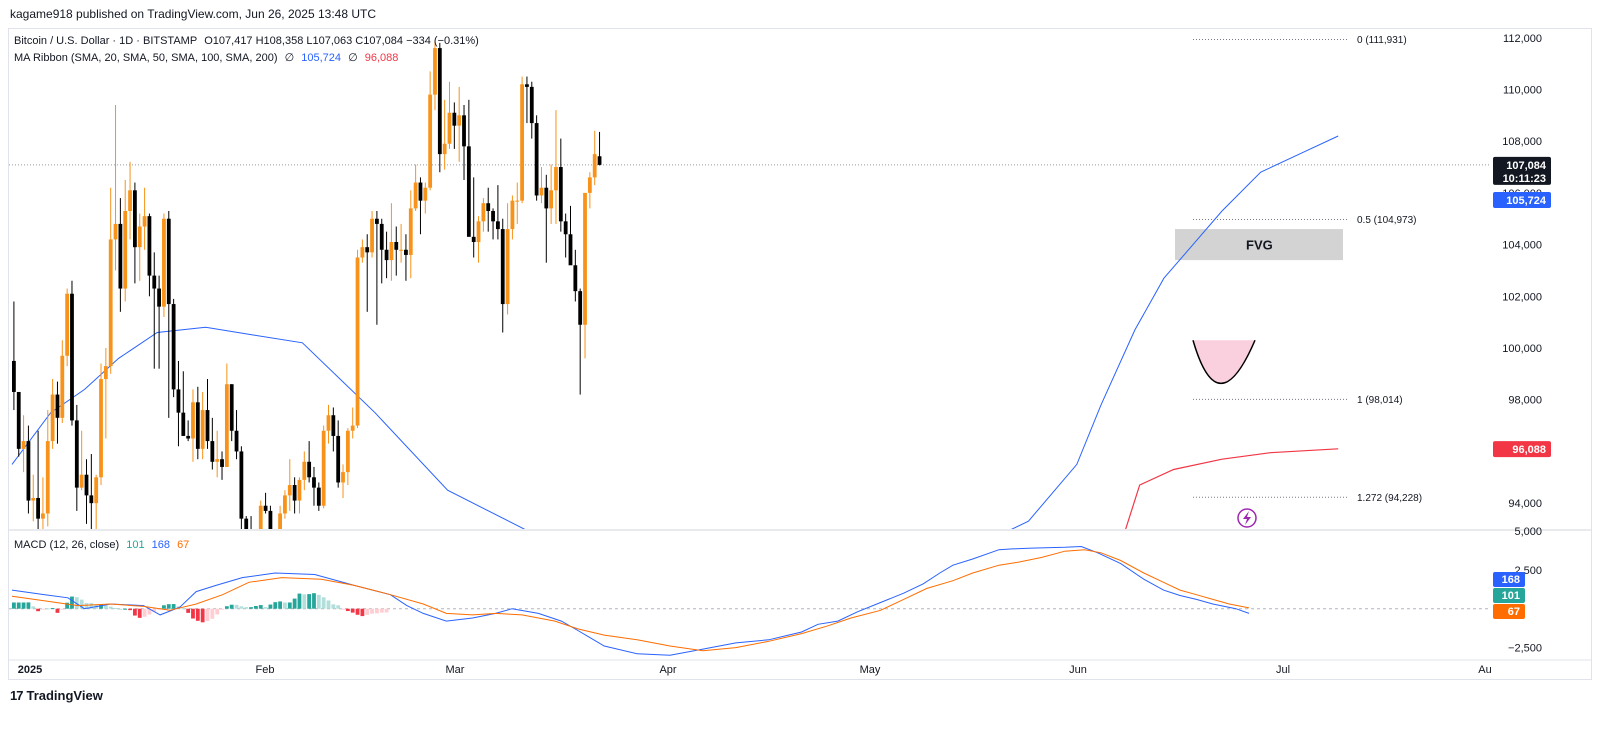  Describe the element at coordinates (1382, 40) in the screenshot. I see `fib-level-label: 0 (111,931)` at that location.